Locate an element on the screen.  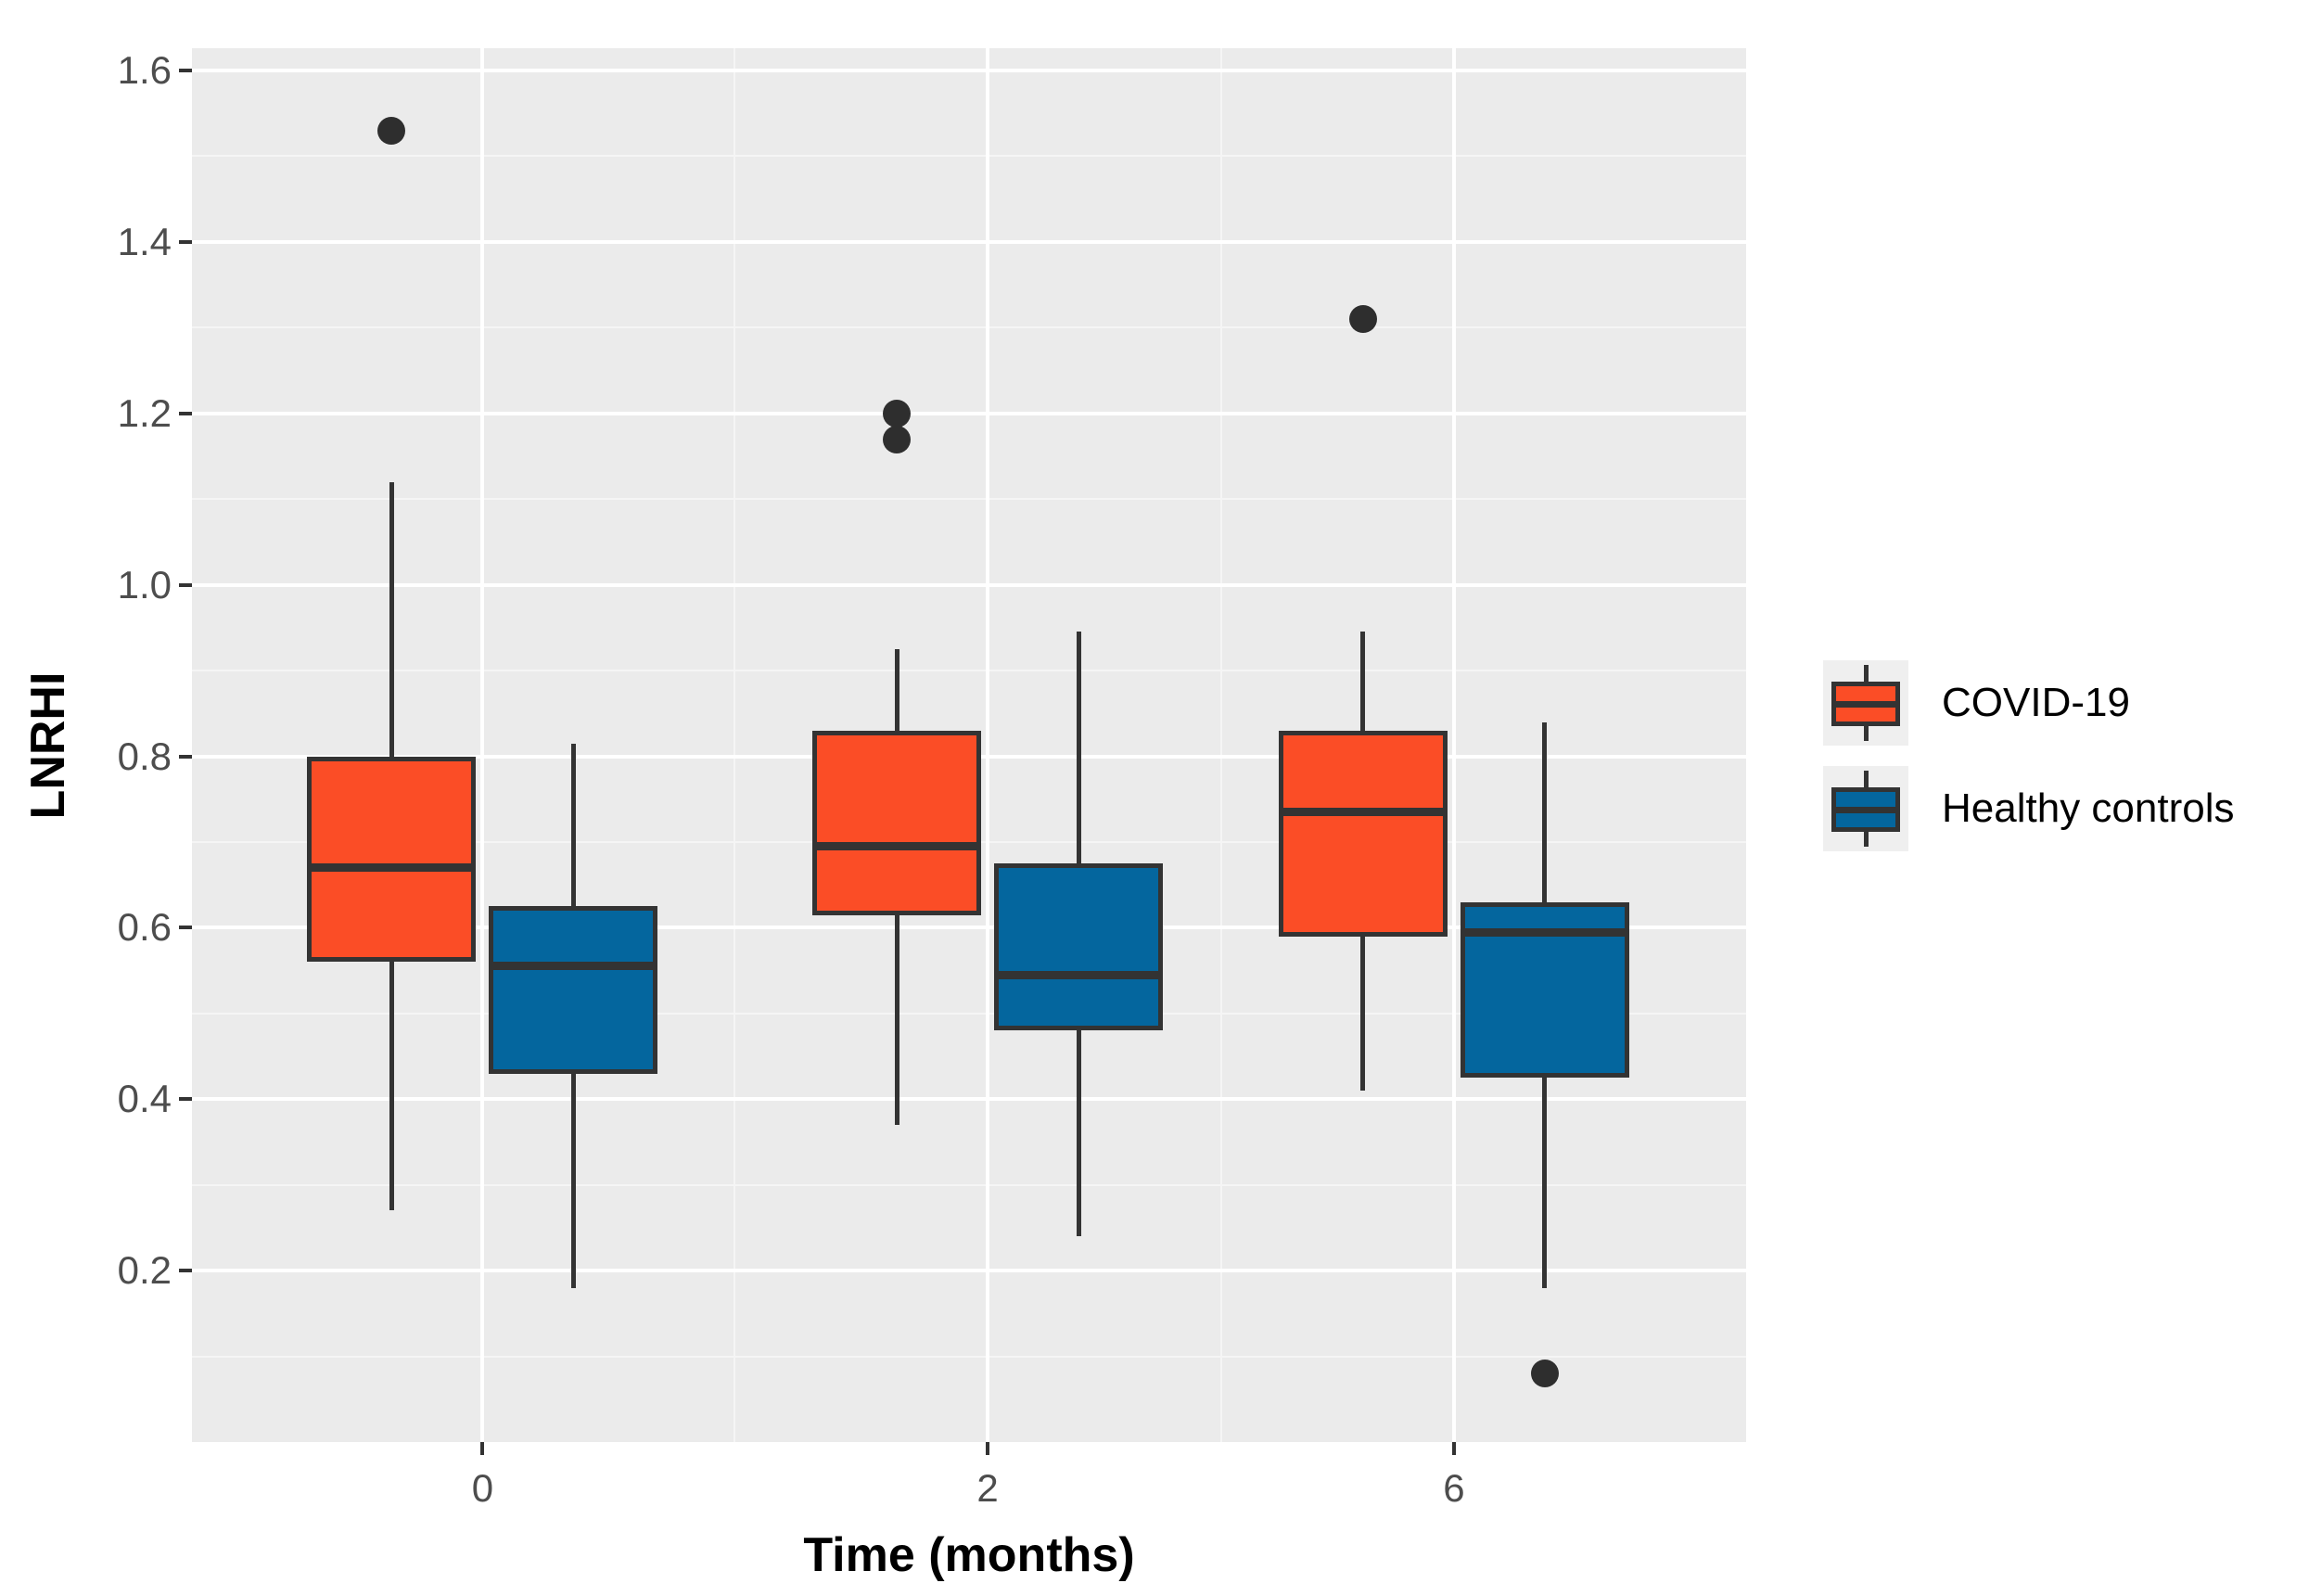
y-axis-tick-label: 0.2 is located at coordinates (144, 1271).